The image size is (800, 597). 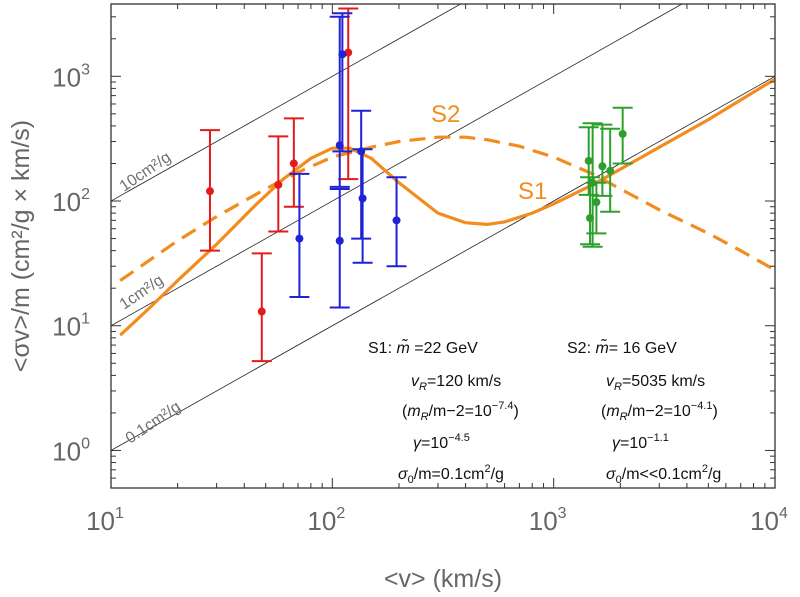 What do you see at coordinates (145, 172) in the screenshot?
I see `ref-label-10: 10cm²/g` at bounding box center [145, 172].